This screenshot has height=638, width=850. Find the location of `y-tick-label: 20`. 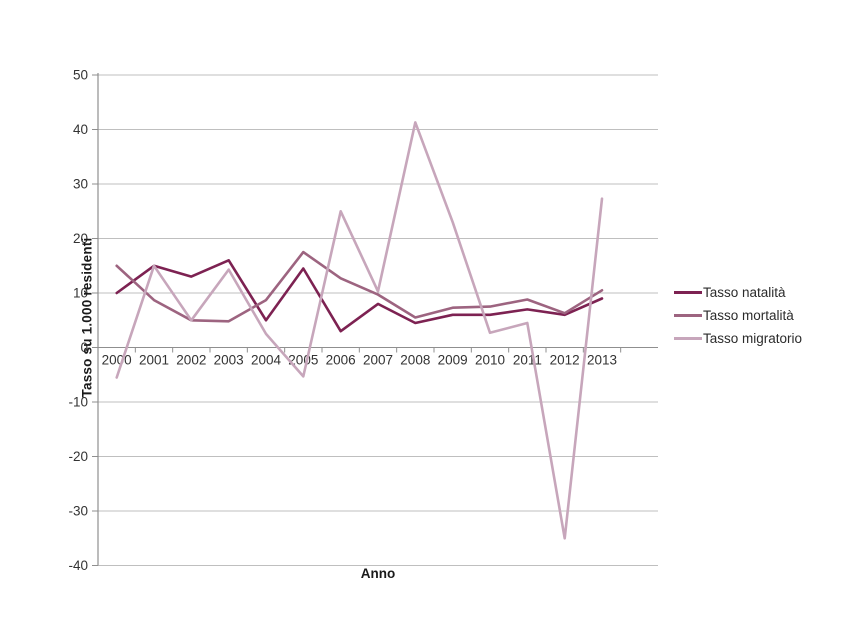

y-tick-label: 20 is located at coordinates (80, 238).